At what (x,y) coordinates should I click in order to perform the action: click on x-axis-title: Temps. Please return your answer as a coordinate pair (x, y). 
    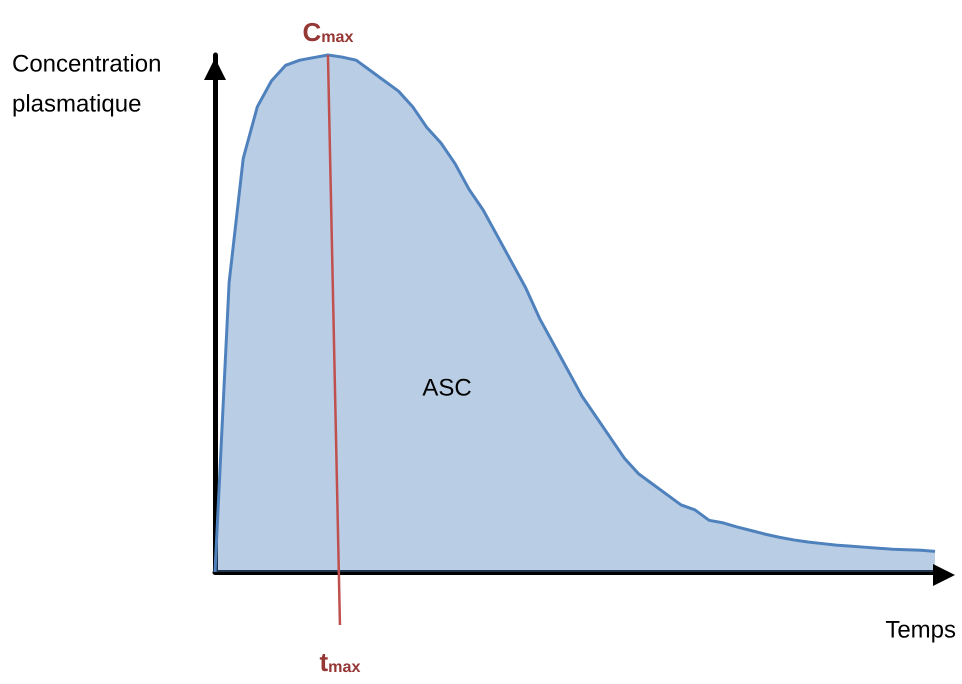
    Looking at the image, I should click on (920, 630).